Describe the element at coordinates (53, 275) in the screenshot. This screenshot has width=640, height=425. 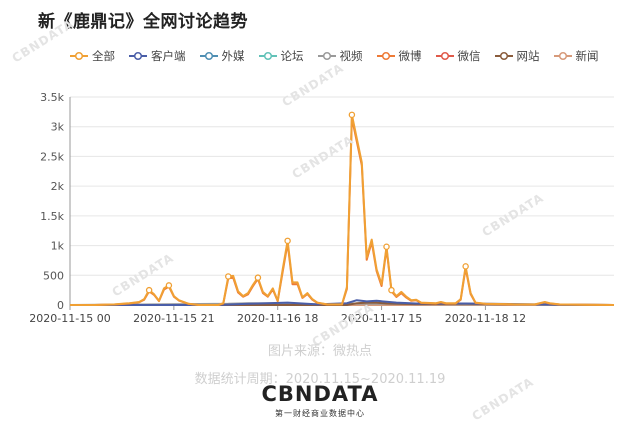
I see `y-tick-label: 500` at that location.